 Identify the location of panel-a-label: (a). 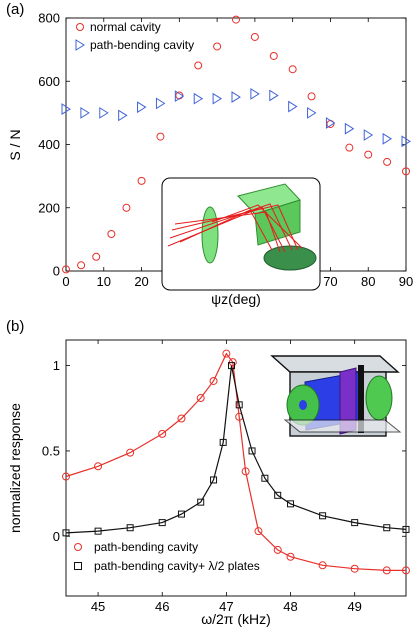
(15, 9).